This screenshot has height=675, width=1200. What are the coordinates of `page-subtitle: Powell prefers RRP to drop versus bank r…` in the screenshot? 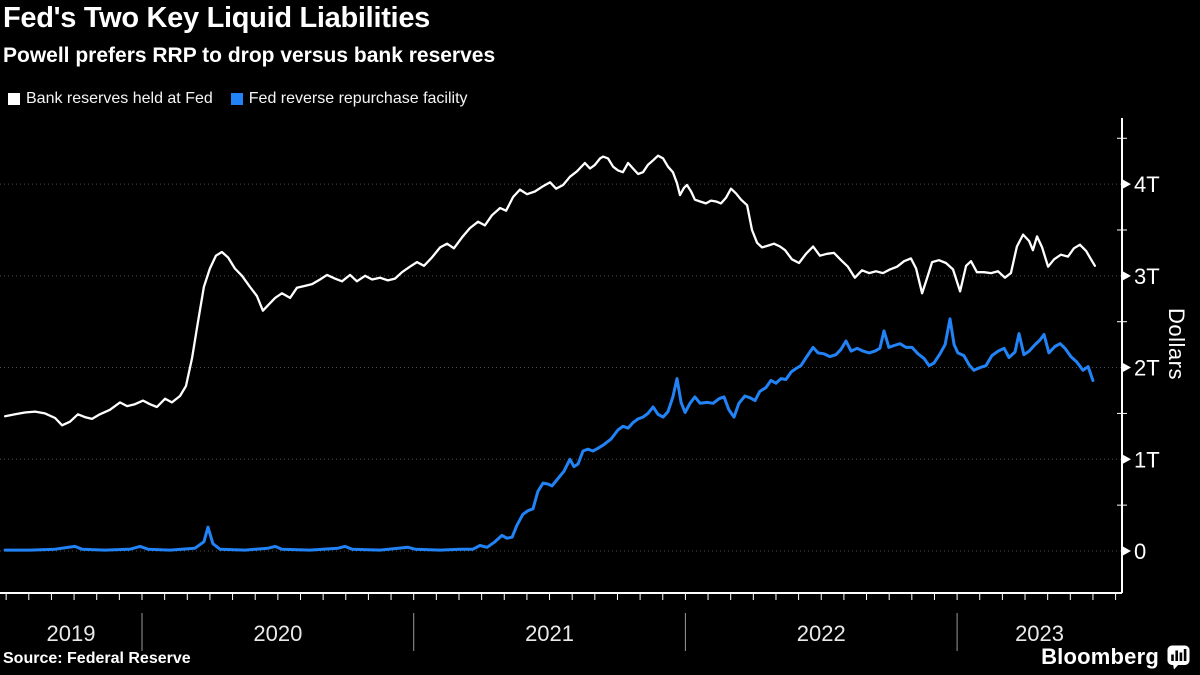 It's located at (249, 55).